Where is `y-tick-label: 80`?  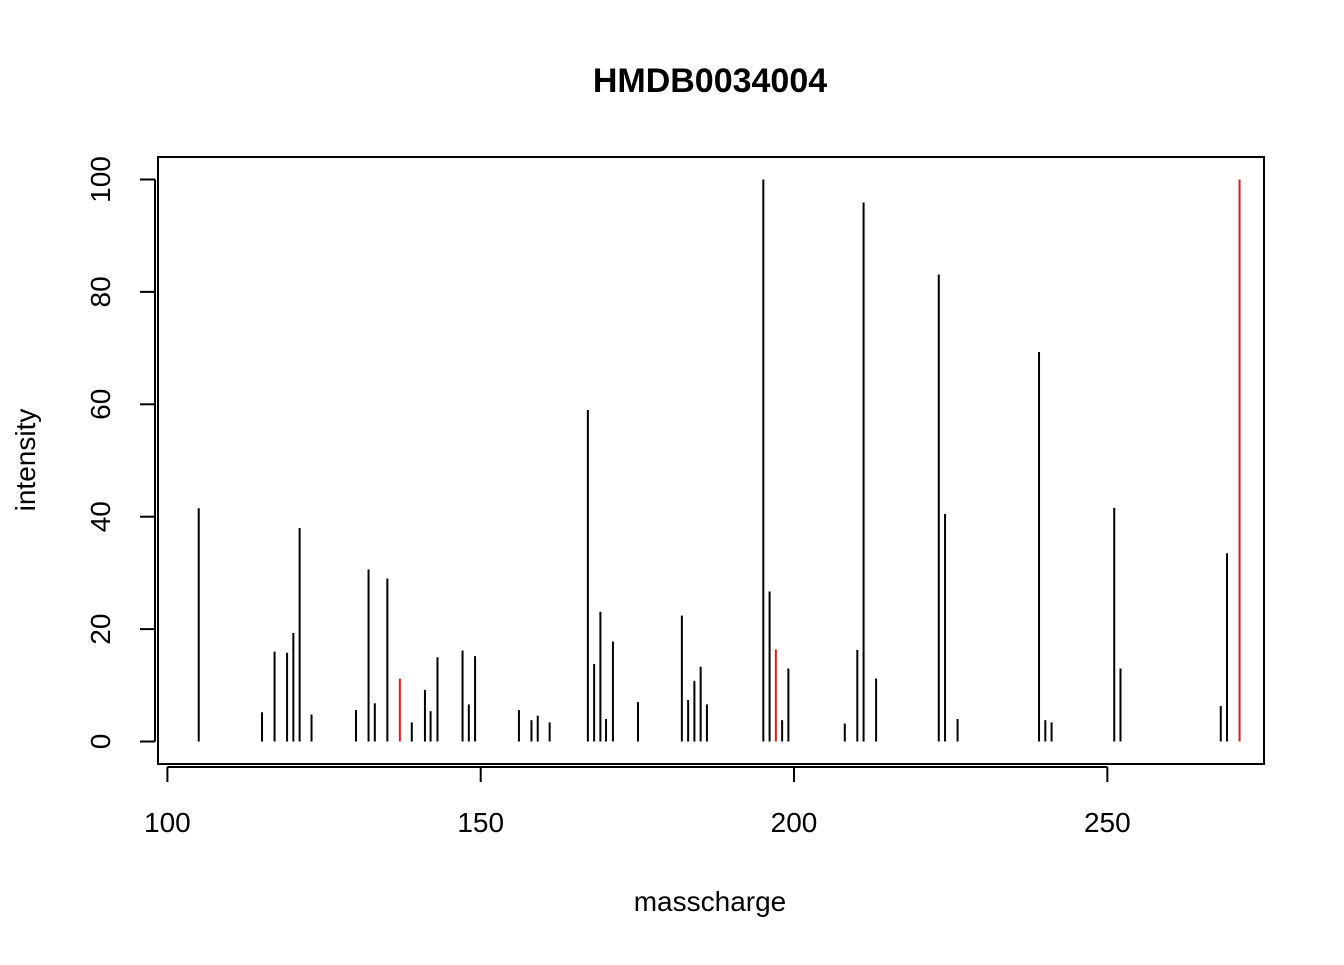 y-tick-label: 80 is located at coordinates (100, 291).